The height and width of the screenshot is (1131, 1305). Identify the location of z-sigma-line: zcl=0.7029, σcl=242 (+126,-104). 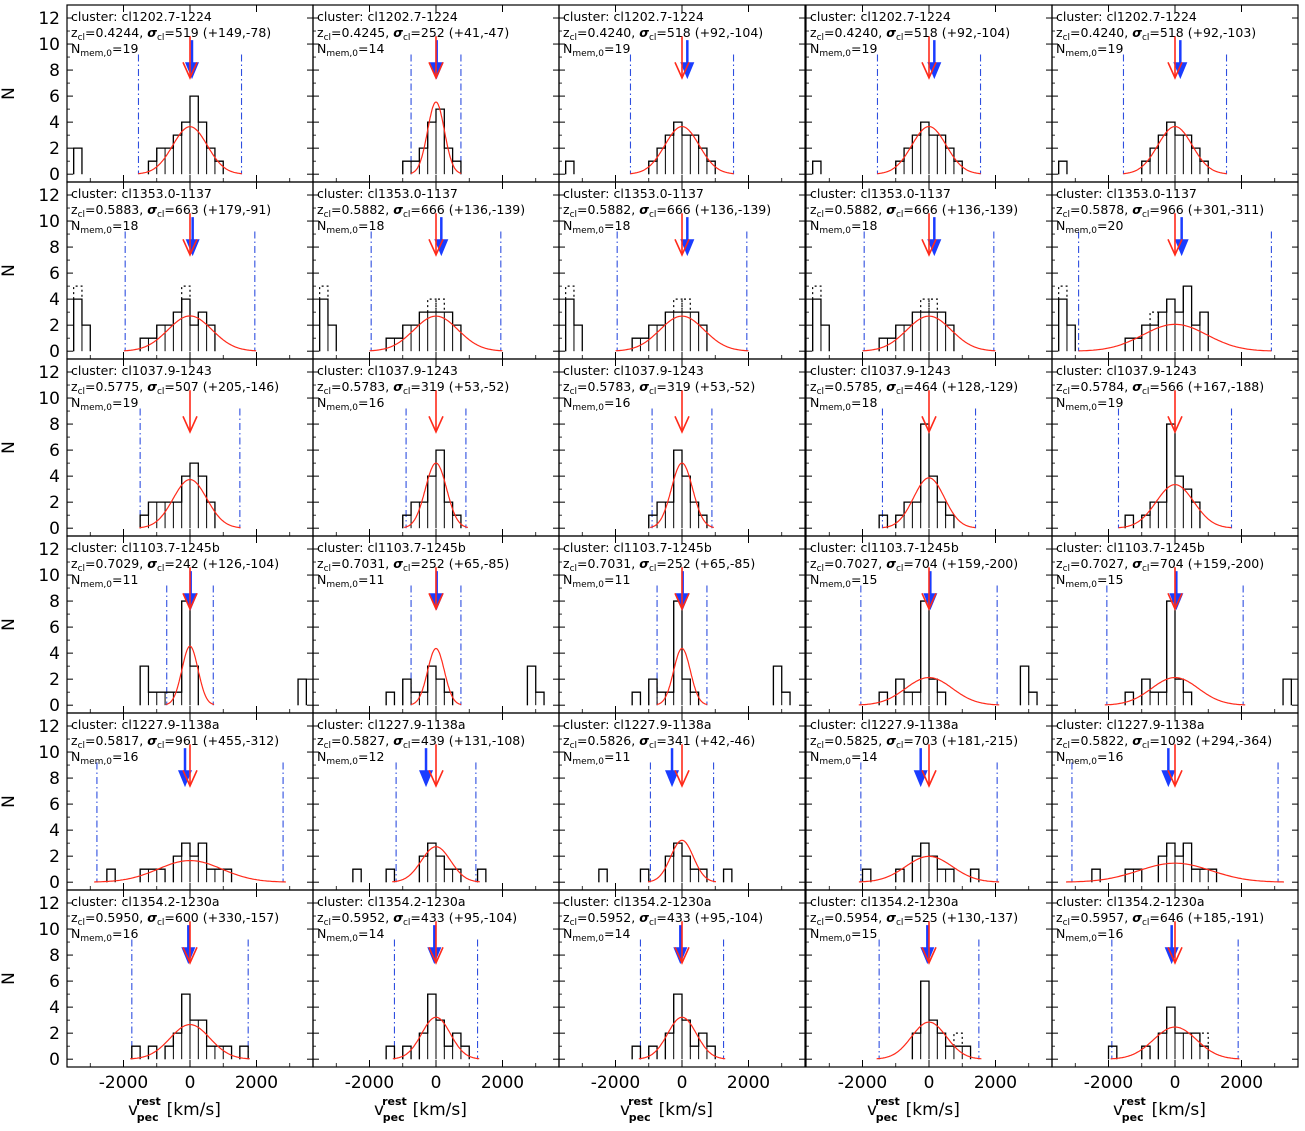
(175, 565).